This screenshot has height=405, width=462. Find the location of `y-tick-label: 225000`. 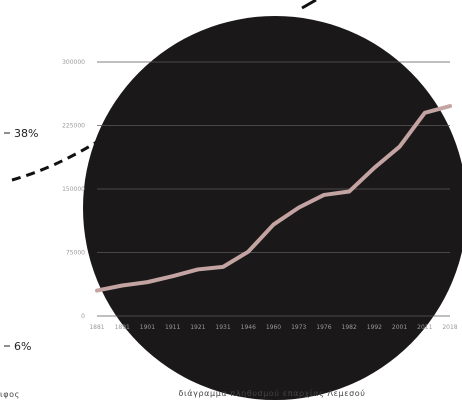

y-tick-label: 225000 is located at coordinates (73, 126).